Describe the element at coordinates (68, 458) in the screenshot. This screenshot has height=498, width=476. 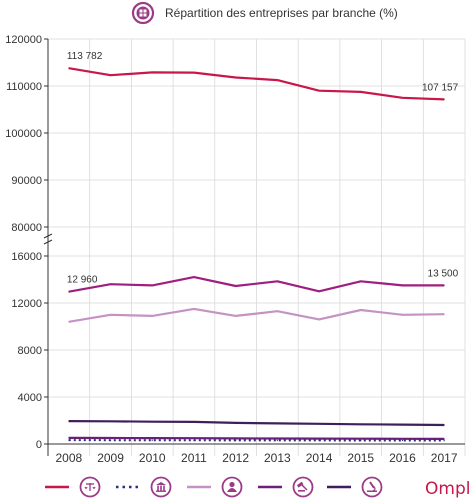
I see `x-tick-label: 2008` at that location.